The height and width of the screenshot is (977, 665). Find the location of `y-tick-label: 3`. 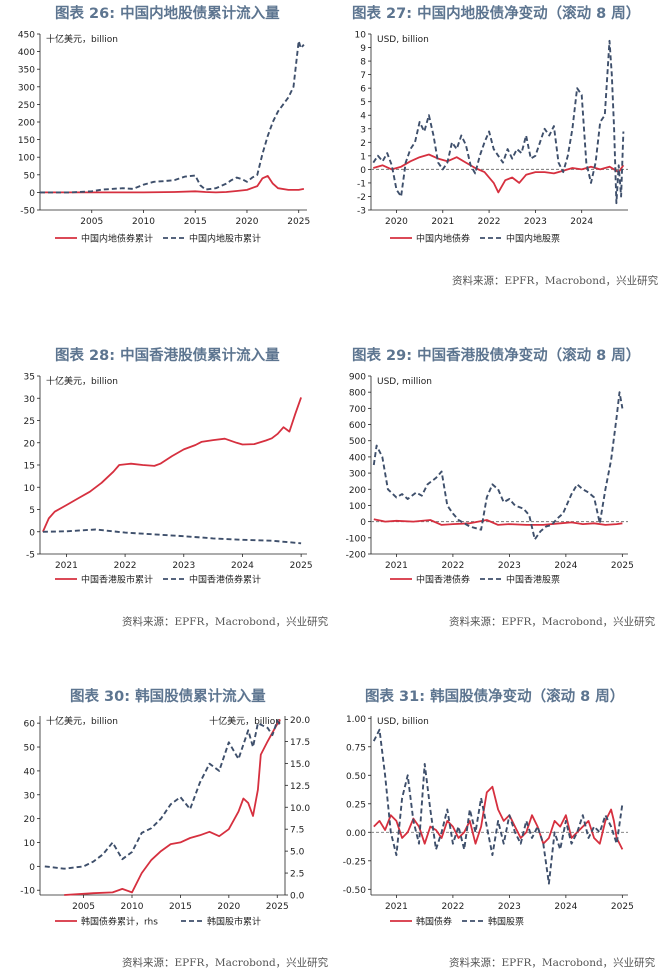

y-tick-label: 3 is located at coordinates (363, 130).